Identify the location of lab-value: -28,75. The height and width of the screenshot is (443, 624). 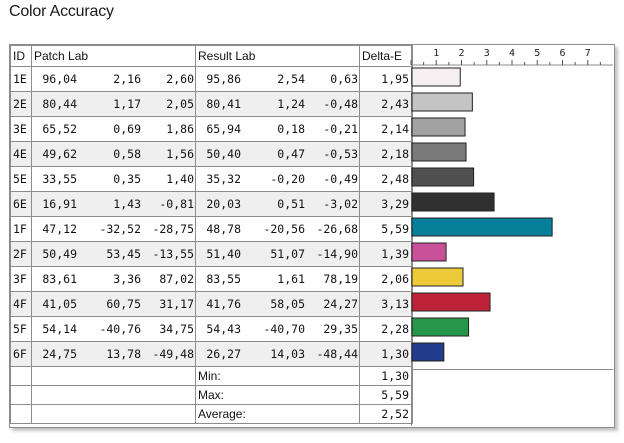
(173, 229).